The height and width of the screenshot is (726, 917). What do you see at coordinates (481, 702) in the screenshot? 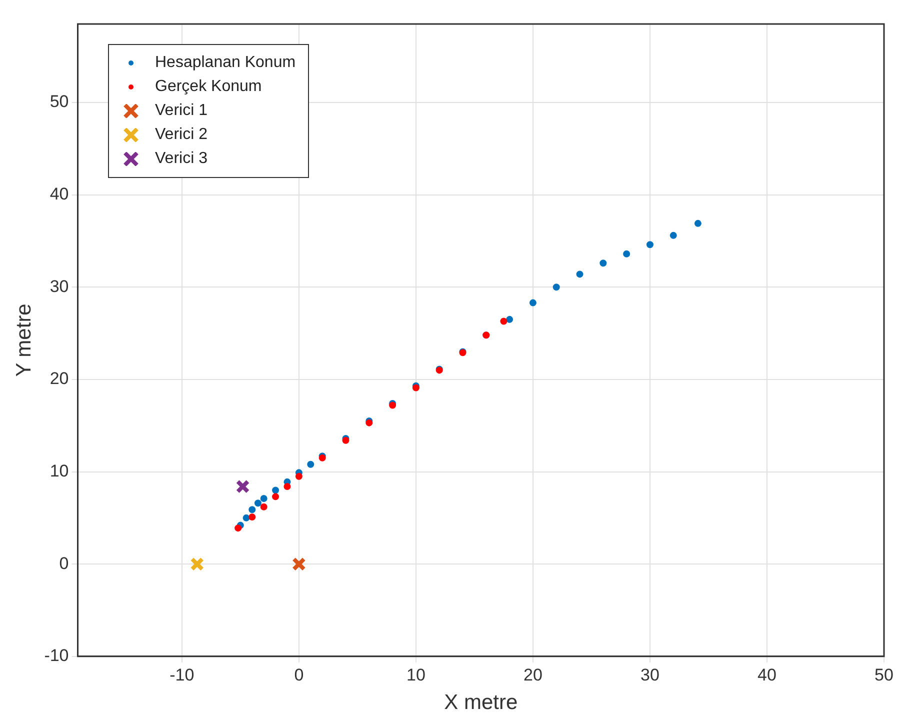
I see `x-axis-title: X metre` at bounding box center [481, 702].